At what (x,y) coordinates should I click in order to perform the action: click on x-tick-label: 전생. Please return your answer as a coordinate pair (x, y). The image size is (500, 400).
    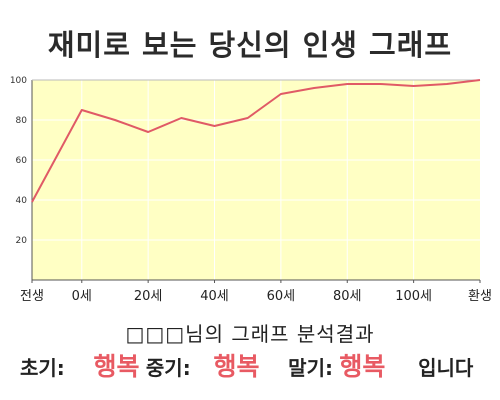
    Looking at the image, I should click on (32, 296).